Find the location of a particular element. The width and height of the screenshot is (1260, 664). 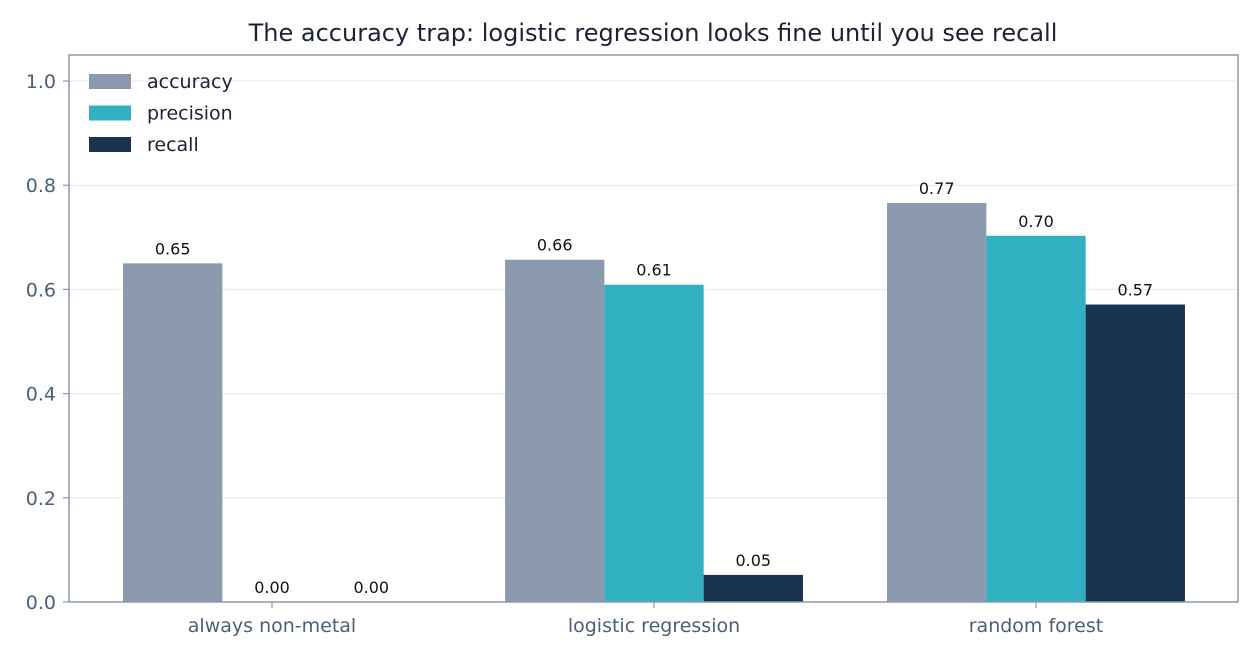

bar-value-label: 0.65 is located at coordinates (173, 248).